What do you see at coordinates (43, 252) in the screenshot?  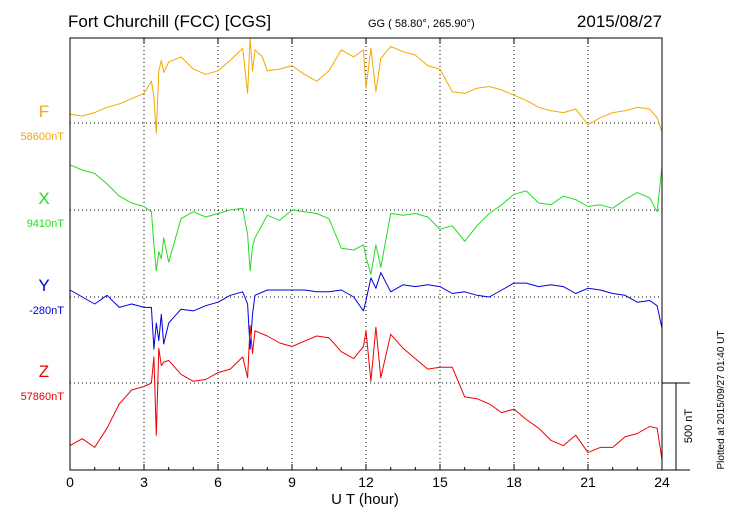 I see `channel-labels: F 58600nT X 9410nT Y -280nT Z 57860nT` at bounding box center [43, 252].